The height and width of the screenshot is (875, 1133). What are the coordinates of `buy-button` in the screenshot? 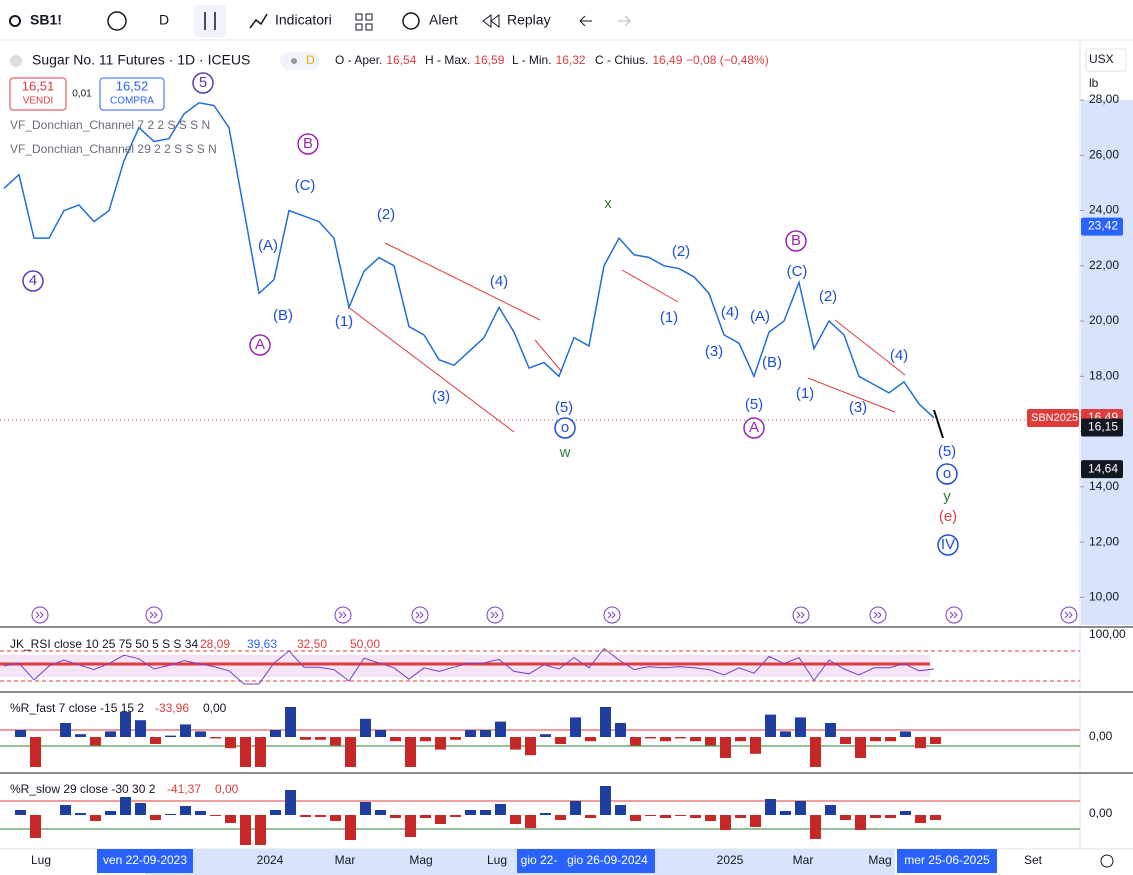 It's located at (132, 94).